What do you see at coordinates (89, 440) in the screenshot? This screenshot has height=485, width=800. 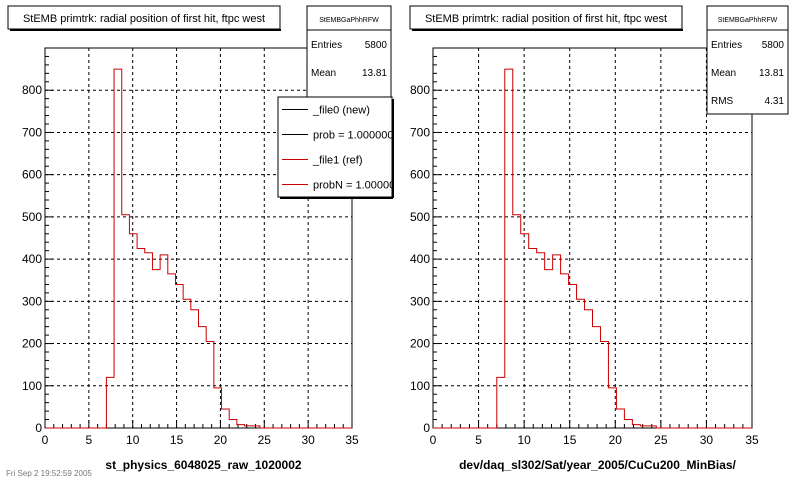 I see `chart1-xtick-label: 5` at bounding box center [89, 440].